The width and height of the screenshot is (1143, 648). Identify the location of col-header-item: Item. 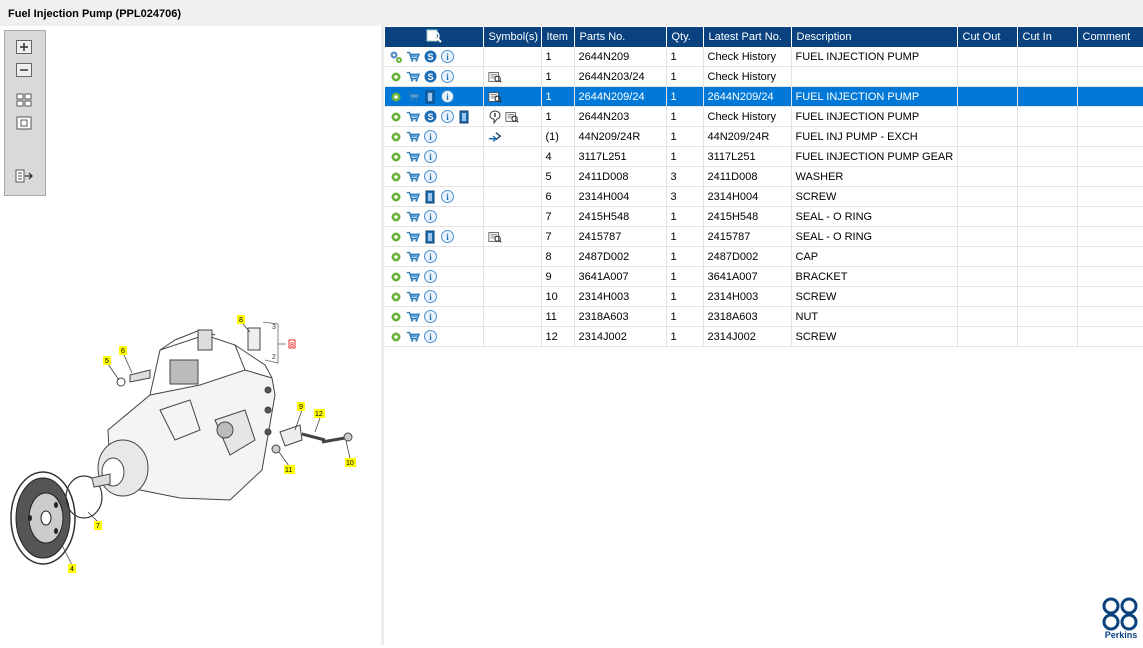
(558, 37).